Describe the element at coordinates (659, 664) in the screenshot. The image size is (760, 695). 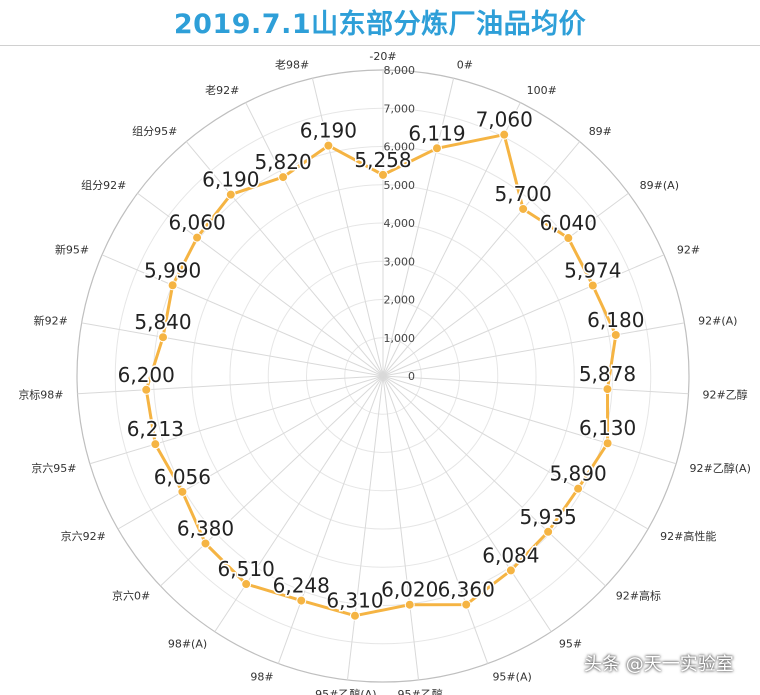
I see `watermark-text: 头条 @天一实验室` at that location.